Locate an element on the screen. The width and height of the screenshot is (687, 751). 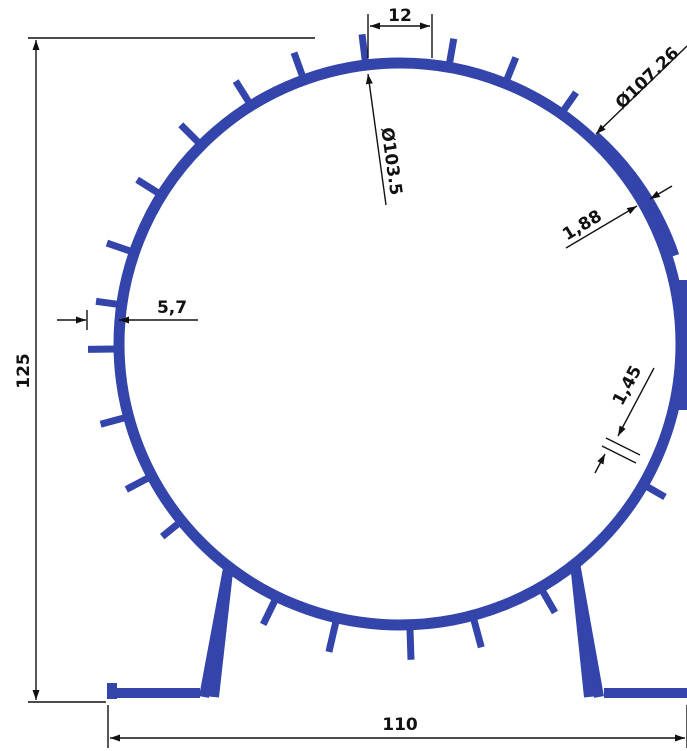
inner-wall-label: 1,45 is located at coordinates (627, 385).